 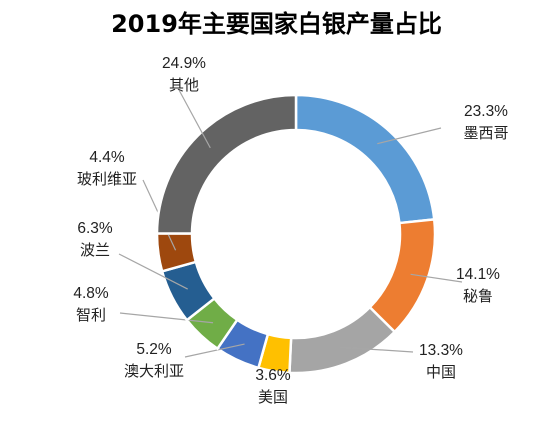 What do you see at coordinates (154, 371) in the screenshot?
I see `category-label-4: 澳大利亚` at bounding box center [154, 371].